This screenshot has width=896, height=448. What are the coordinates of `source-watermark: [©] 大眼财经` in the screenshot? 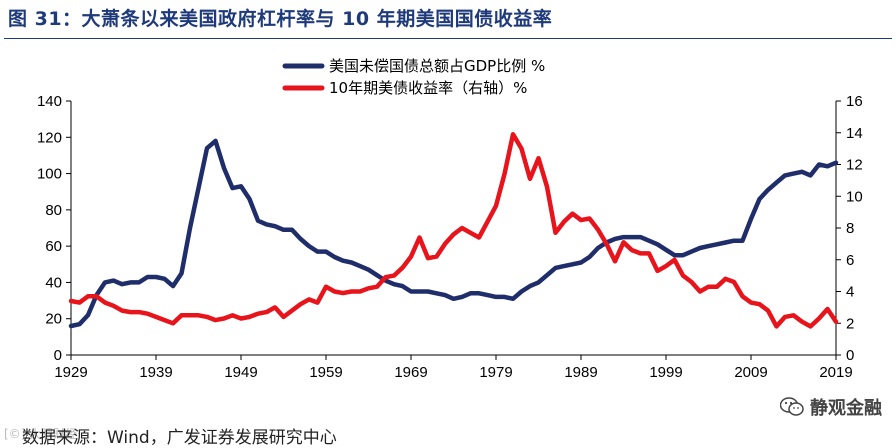 It's located at (41, 434).